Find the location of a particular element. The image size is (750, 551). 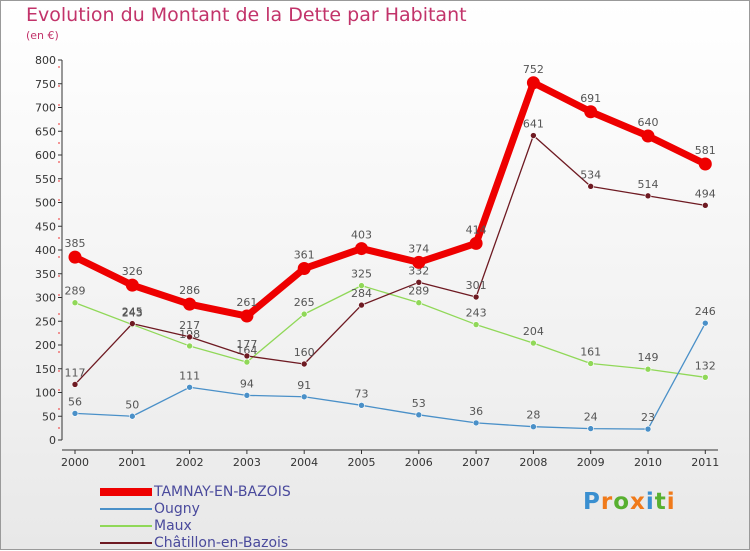

data-label-maux-2000: 289 is located at coordinates (75, 291).